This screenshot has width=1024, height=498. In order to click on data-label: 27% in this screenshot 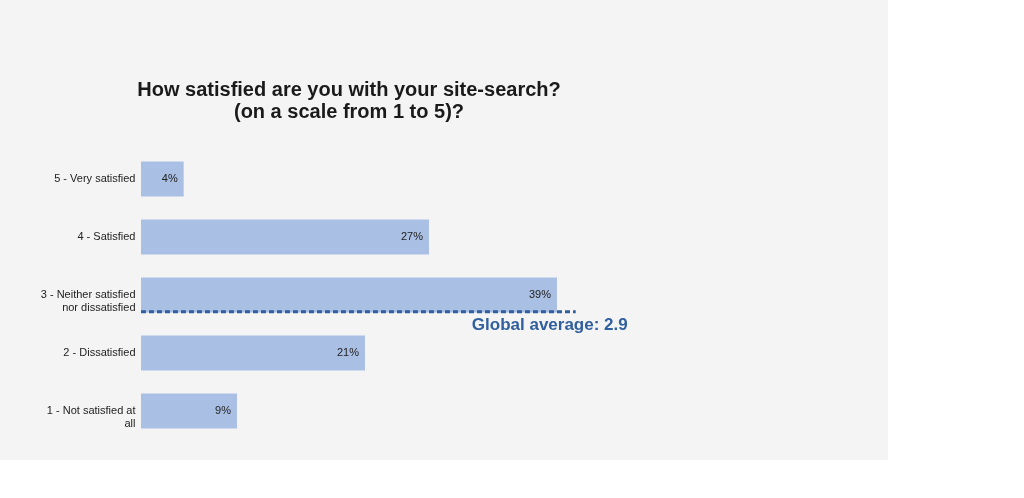, I will do `click(412, 236)`.